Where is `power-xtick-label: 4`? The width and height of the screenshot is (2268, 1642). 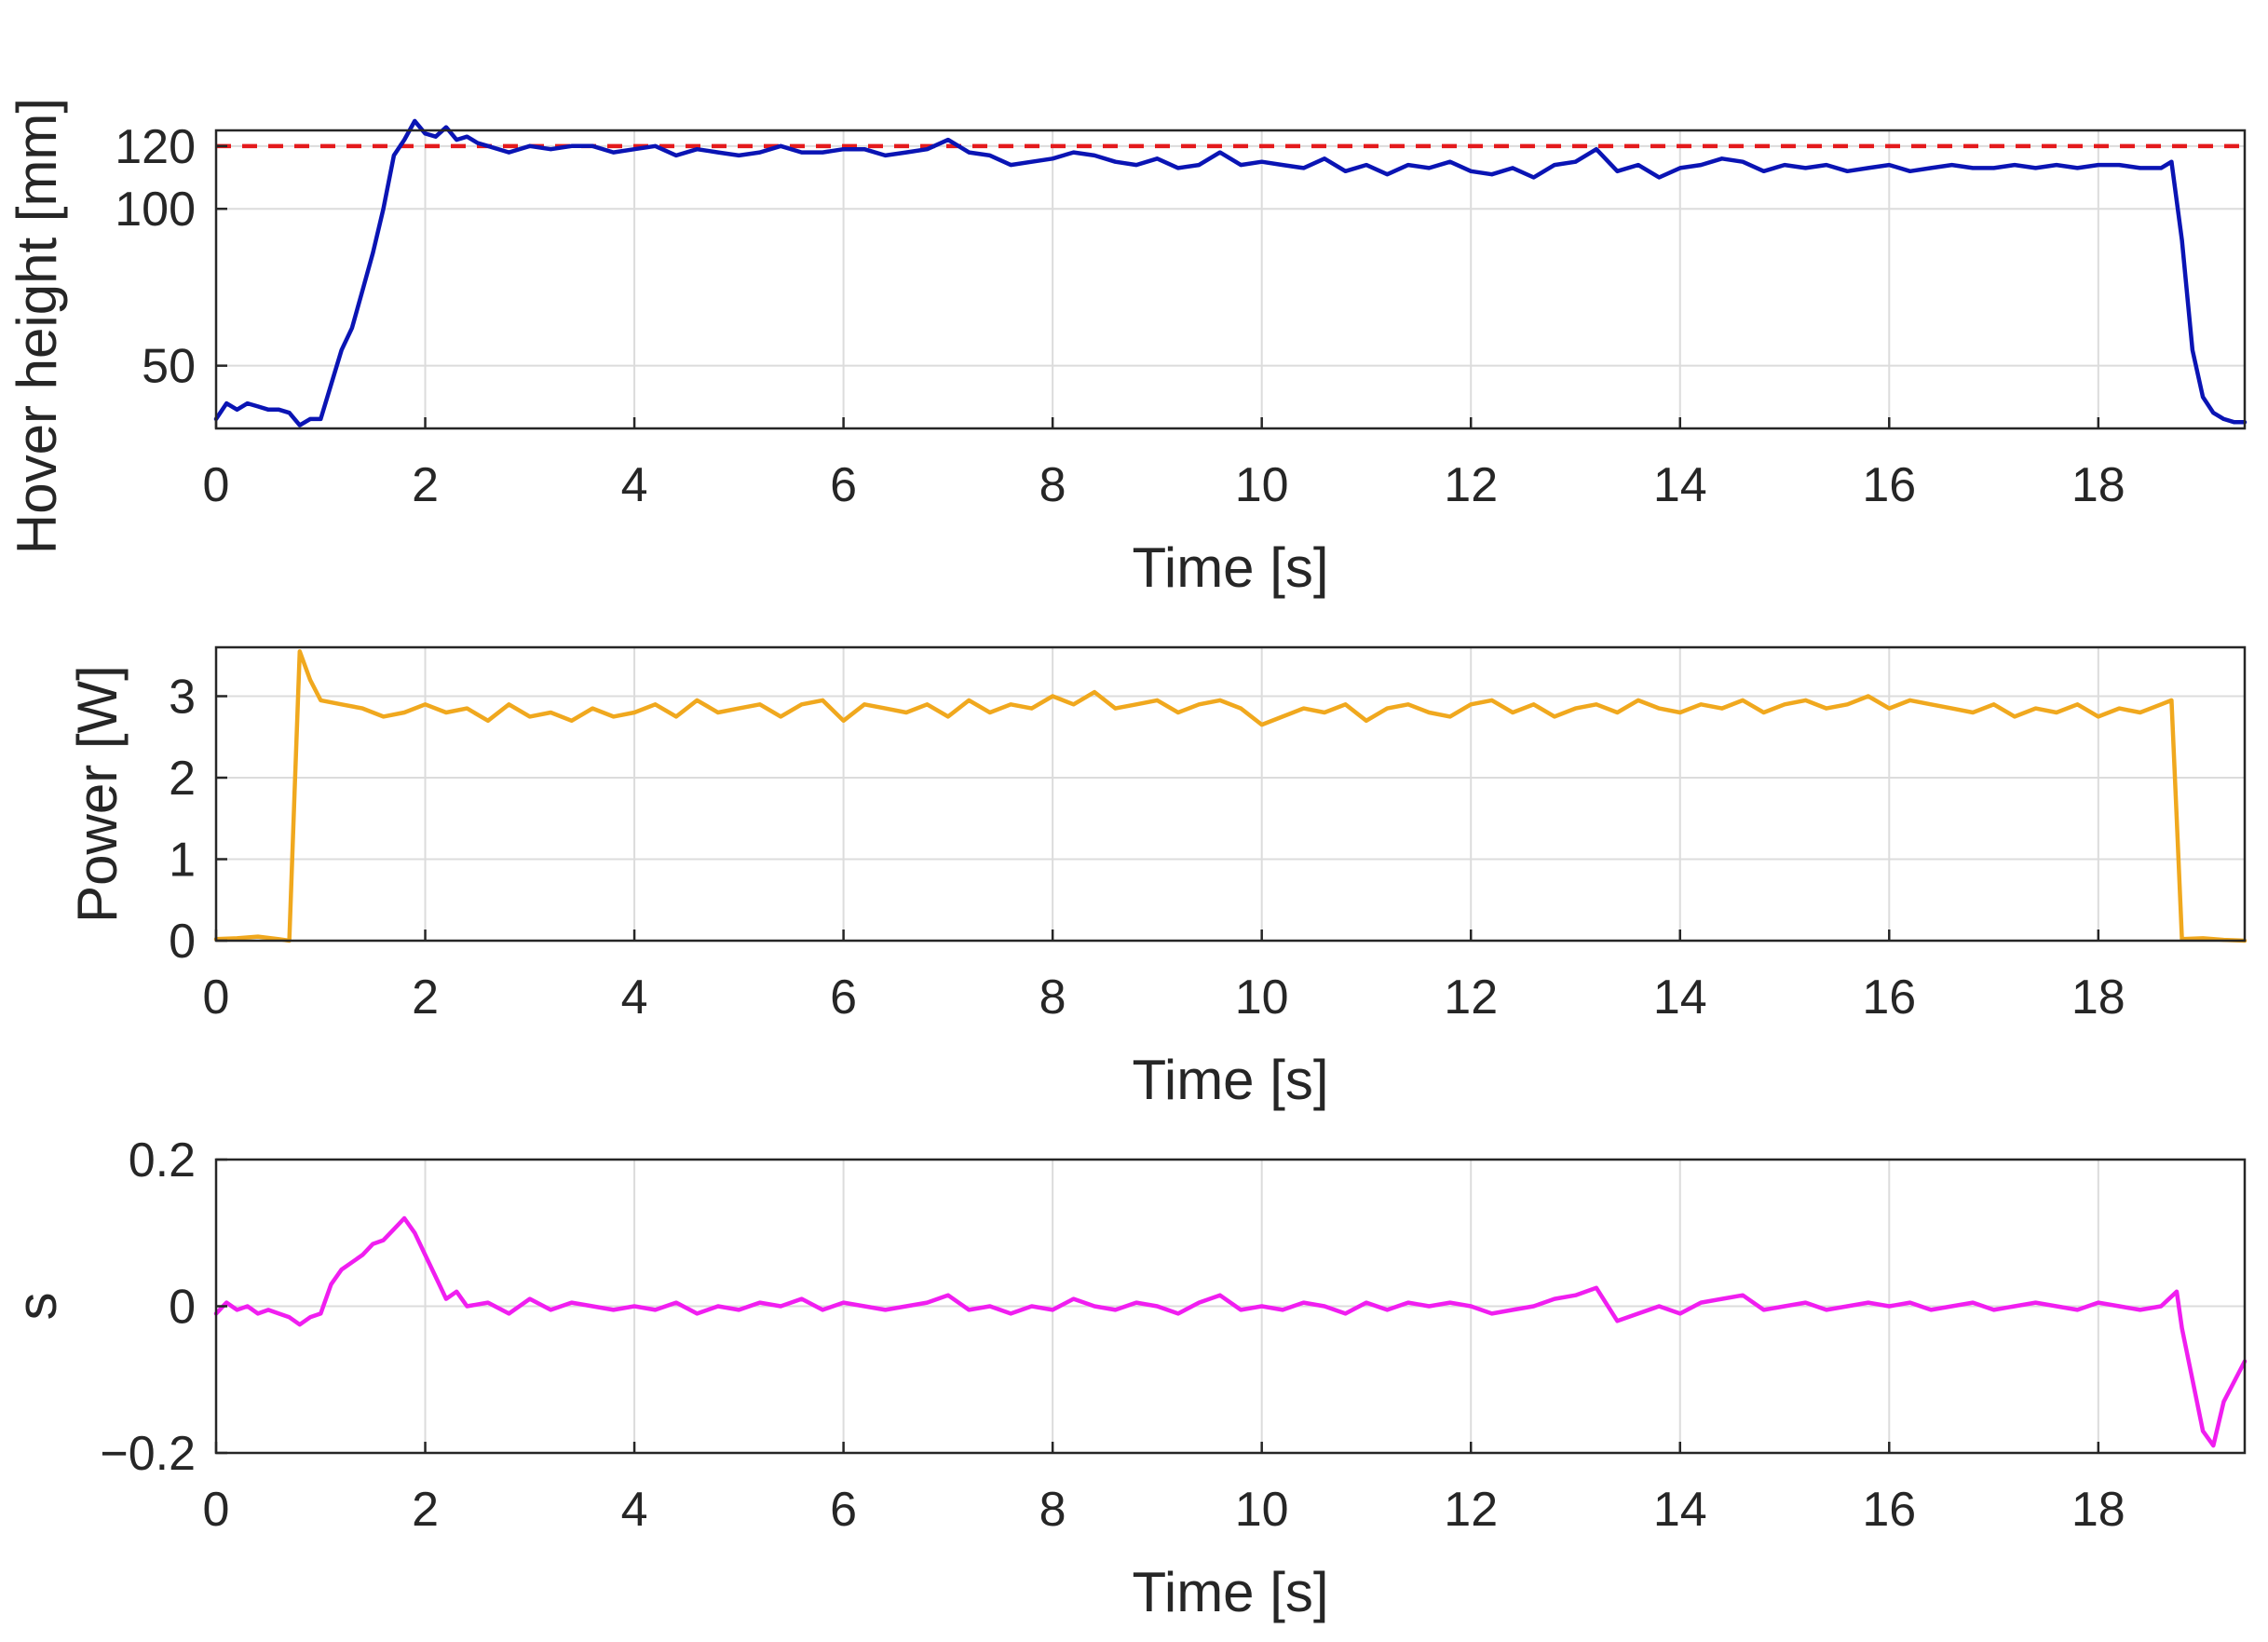
power-xtick-label: 4 is located at coordinates (634, 997).